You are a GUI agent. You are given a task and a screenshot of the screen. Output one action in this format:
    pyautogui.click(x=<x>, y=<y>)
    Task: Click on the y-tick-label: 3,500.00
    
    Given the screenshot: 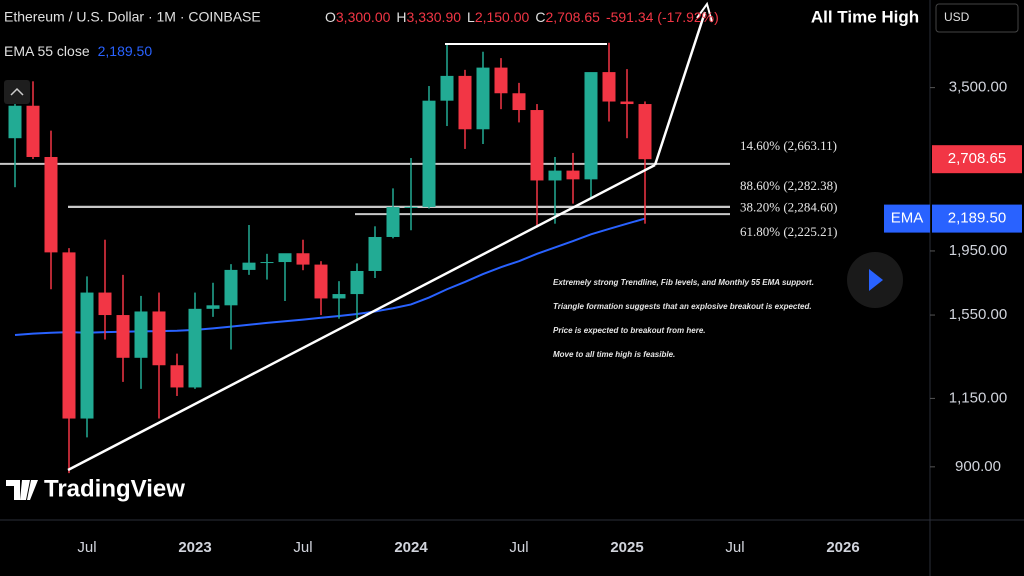 What is the action you would take?
    pyautogui.click(x=978, y=87)
    